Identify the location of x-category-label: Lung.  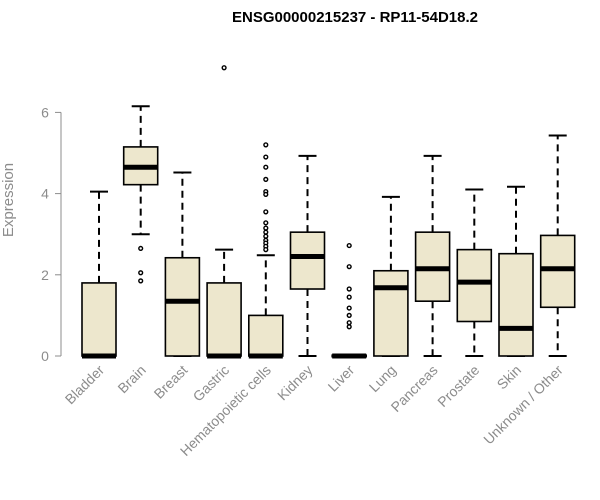
(382, 378).